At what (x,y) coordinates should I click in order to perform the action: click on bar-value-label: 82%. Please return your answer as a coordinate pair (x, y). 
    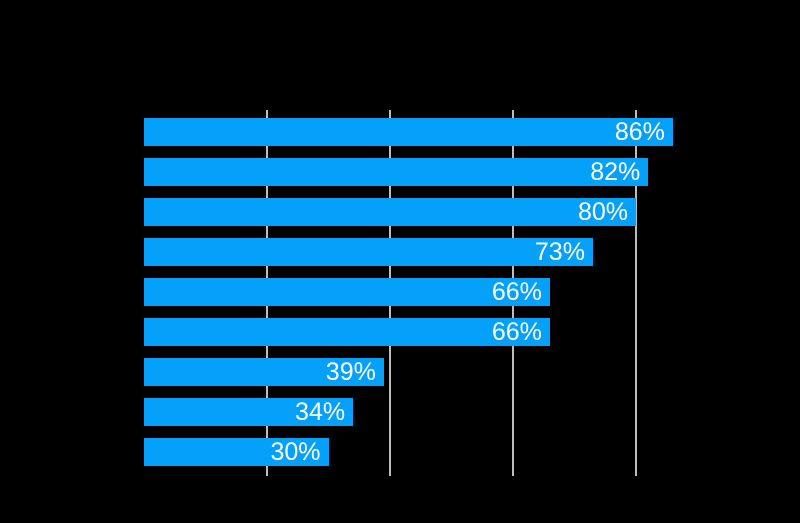
    Looking at the image, I should click on (615, 172).